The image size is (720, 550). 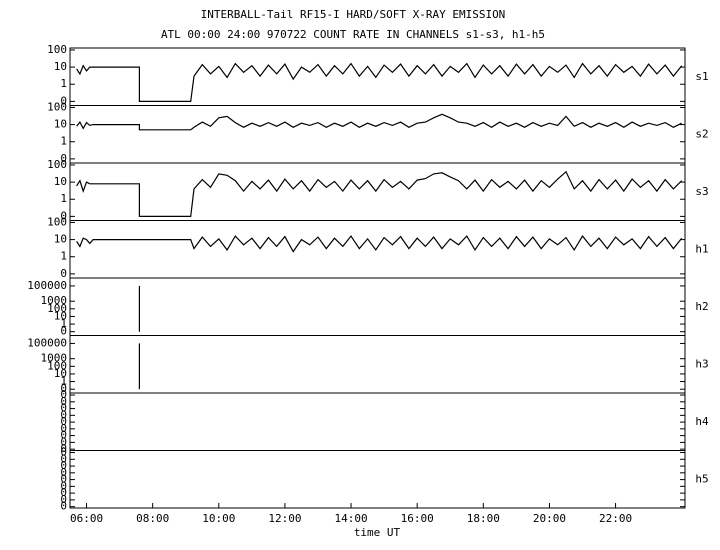 What do you see at coordinates (701, 133) in the screenshot?
I see `panel-label: s2` at bounding box center [701, 133].